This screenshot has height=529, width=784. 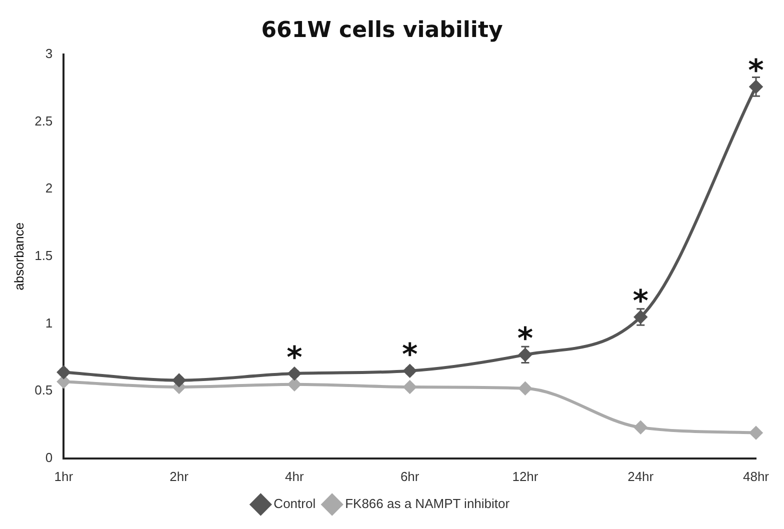 I want to click on y-tick-label: 1, so click(x=49, y=322).